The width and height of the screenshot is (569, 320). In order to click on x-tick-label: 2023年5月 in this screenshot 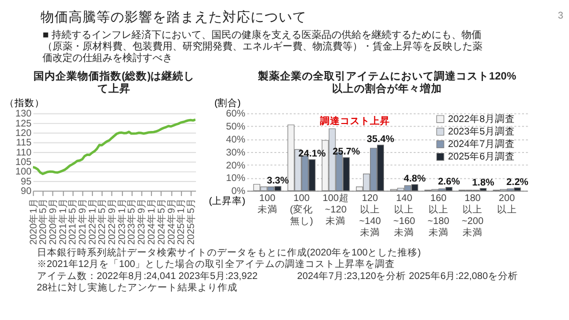, I will do `click(132, 221)`.